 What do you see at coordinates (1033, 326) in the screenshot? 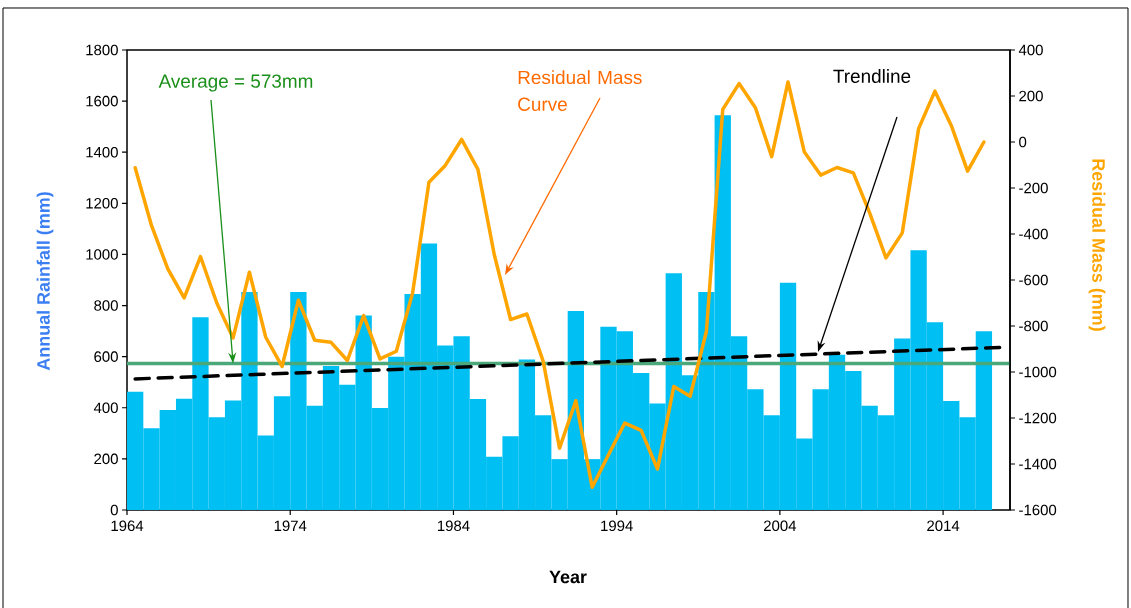
I see `y2-tick-label: -800` at bounding box center [1033, 326].